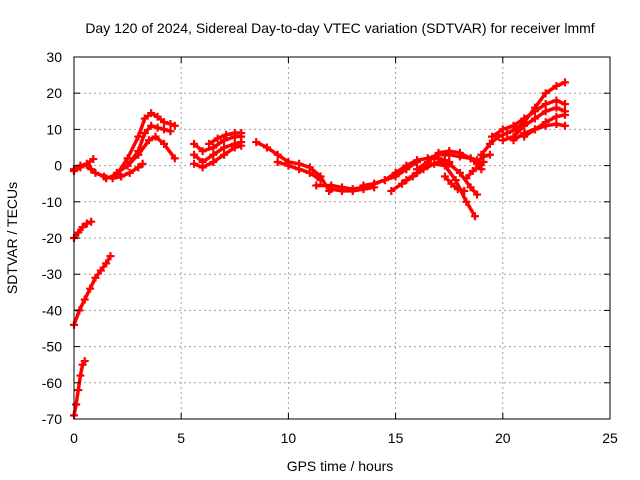 The height and width of the screenshot is (480, 640). Describe the element at coordinates (52, 238) in the screenshot. I see `y-tick-label: -20` at that location.